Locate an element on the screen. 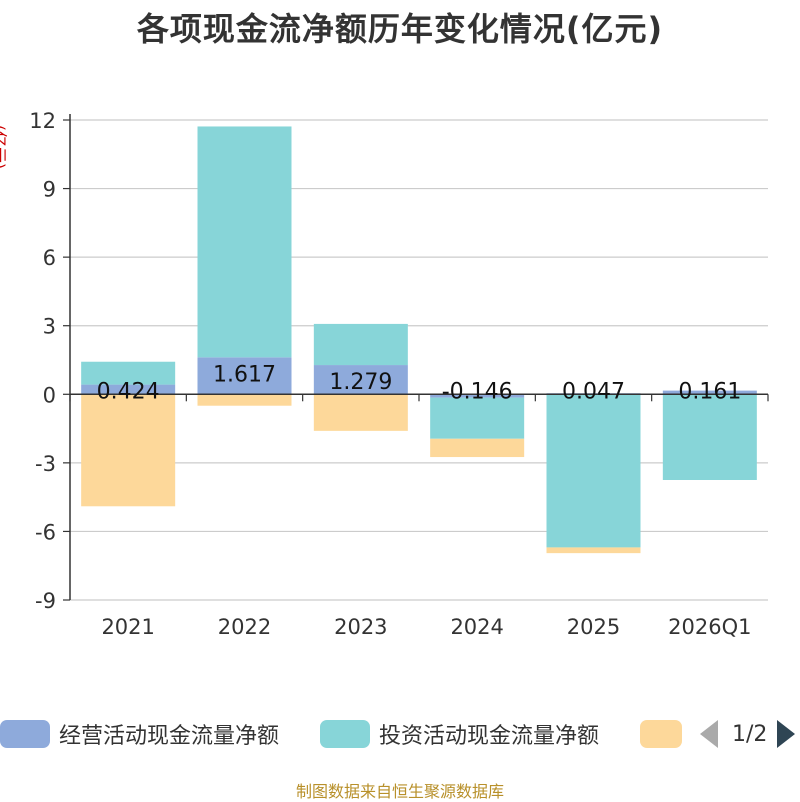 The width and height of the screenshot is (800, 802). data-label-operating-2024: -0.146 is located at coordinates (477, 391).